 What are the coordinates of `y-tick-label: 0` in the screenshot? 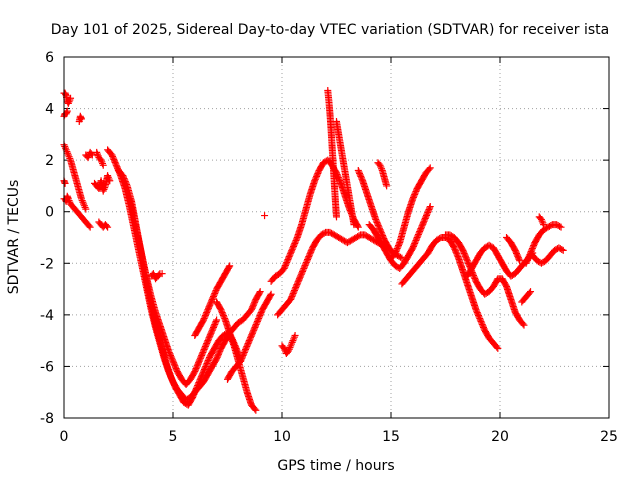 It's located at (49, 213).